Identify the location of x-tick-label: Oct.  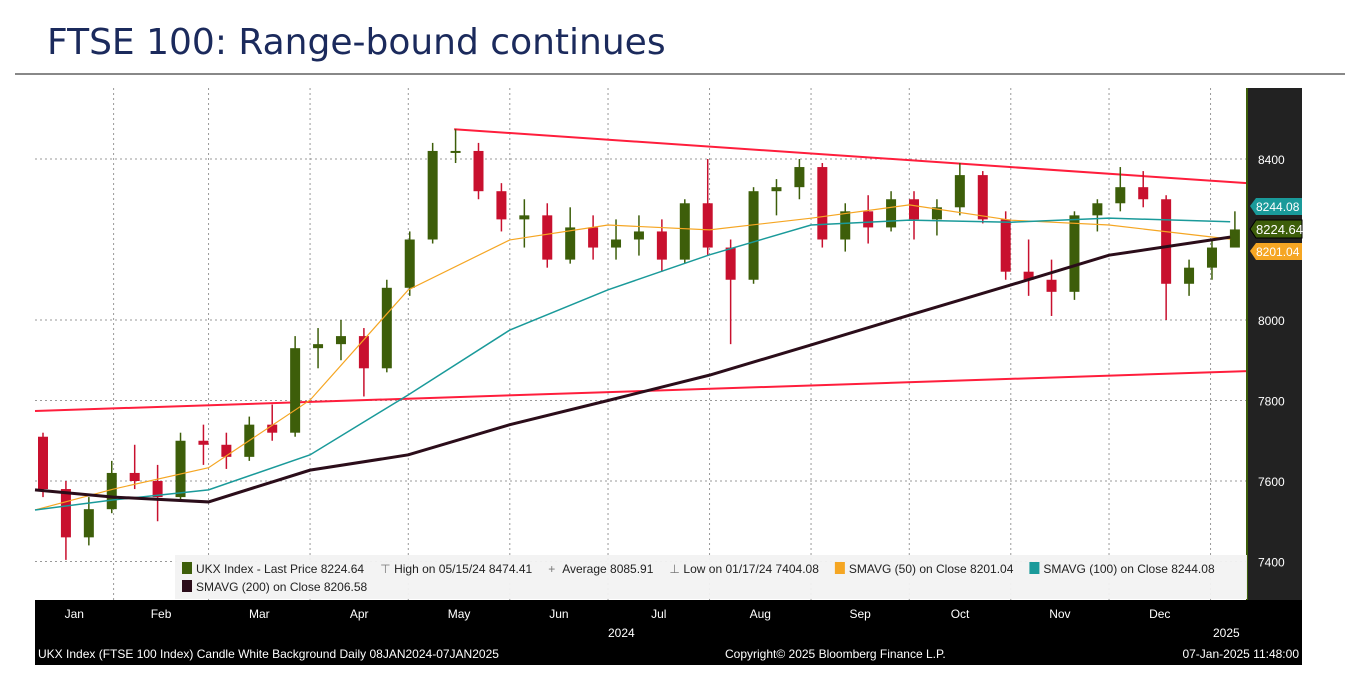
(960, 614).